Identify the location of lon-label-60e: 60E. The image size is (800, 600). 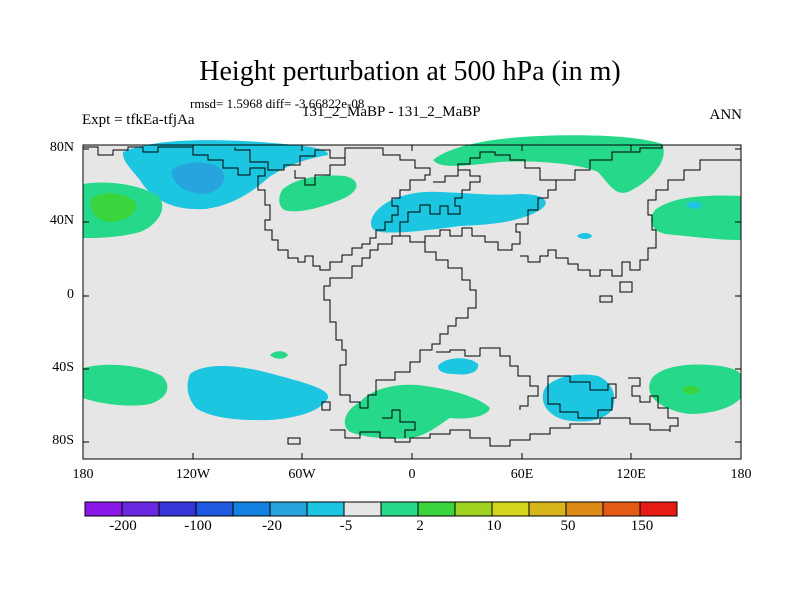
(522, 474).